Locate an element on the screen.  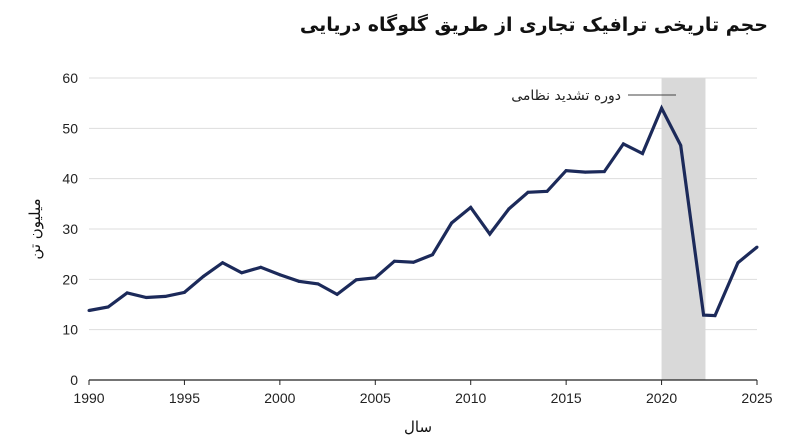
x-tick-label: 2020 is located at coordinates (661, 398).